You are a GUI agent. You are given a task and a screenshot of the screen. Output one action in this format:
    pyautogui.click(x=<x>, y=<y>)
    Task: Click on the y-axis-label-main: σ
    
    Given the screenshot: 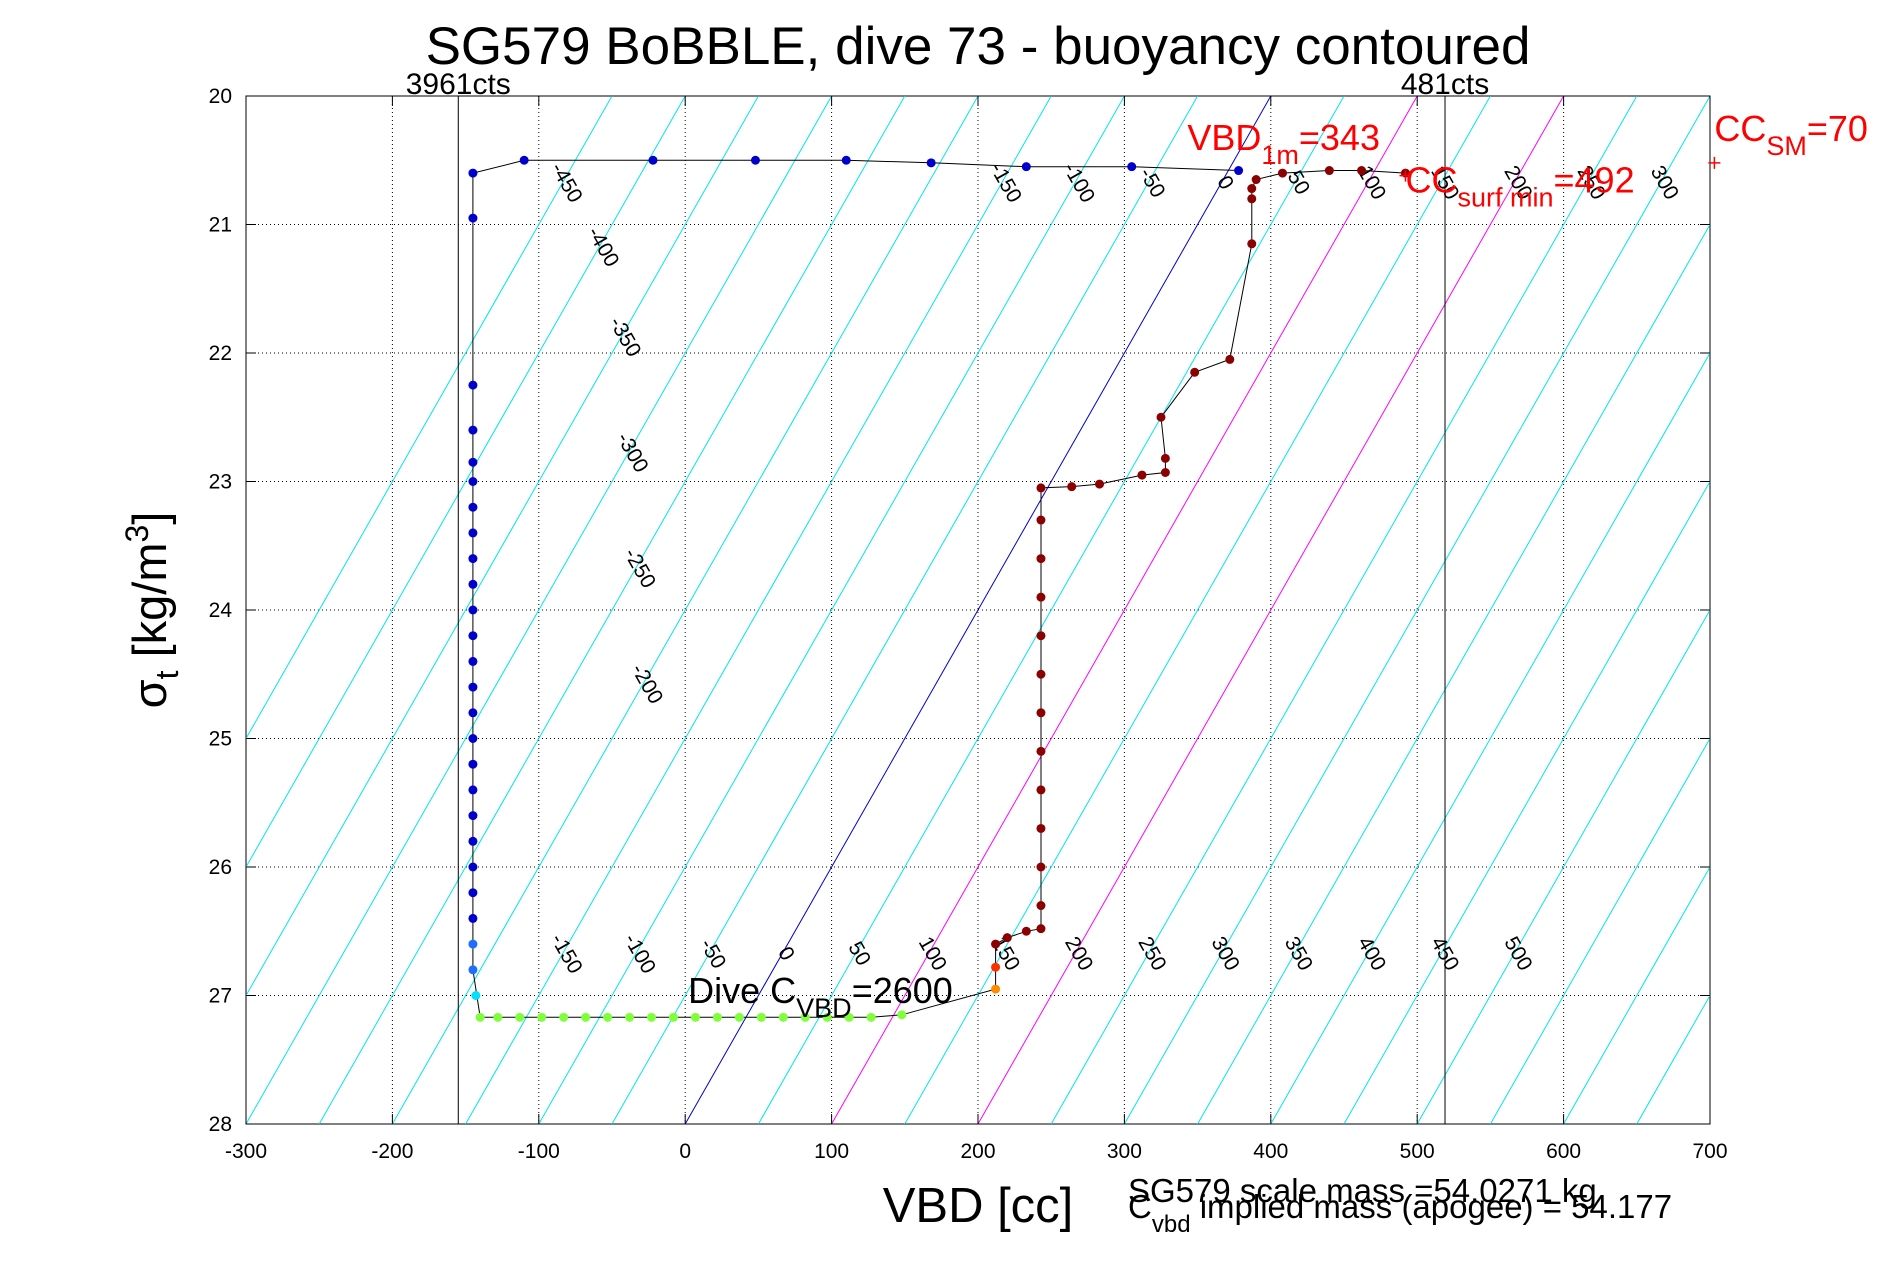 What is the action you would take?
    pyautogui.click(x=149, y=693)
    